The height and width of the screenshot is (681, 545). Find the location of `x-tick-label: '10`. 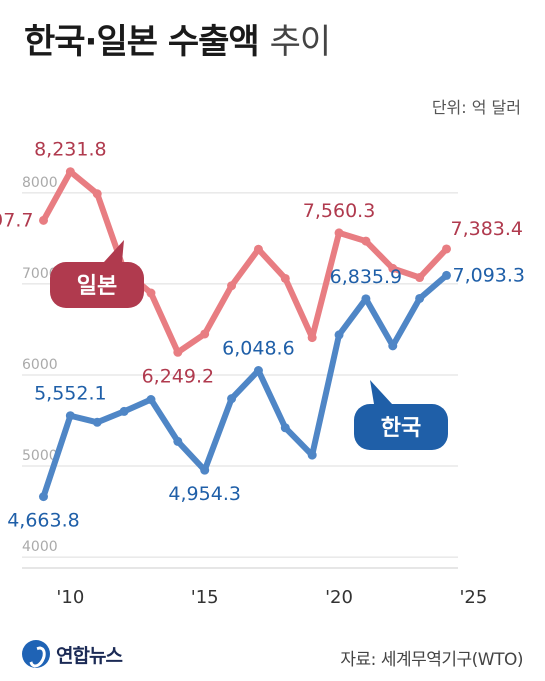

x-tick-label: '10 is located at coordinates (70, 597).